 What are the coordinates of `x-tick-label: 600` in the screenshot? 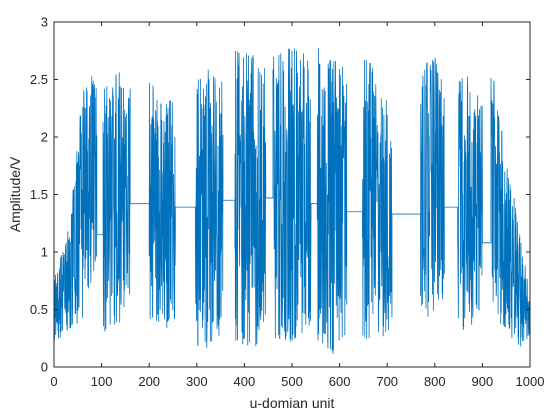 It's located at (340, 381).